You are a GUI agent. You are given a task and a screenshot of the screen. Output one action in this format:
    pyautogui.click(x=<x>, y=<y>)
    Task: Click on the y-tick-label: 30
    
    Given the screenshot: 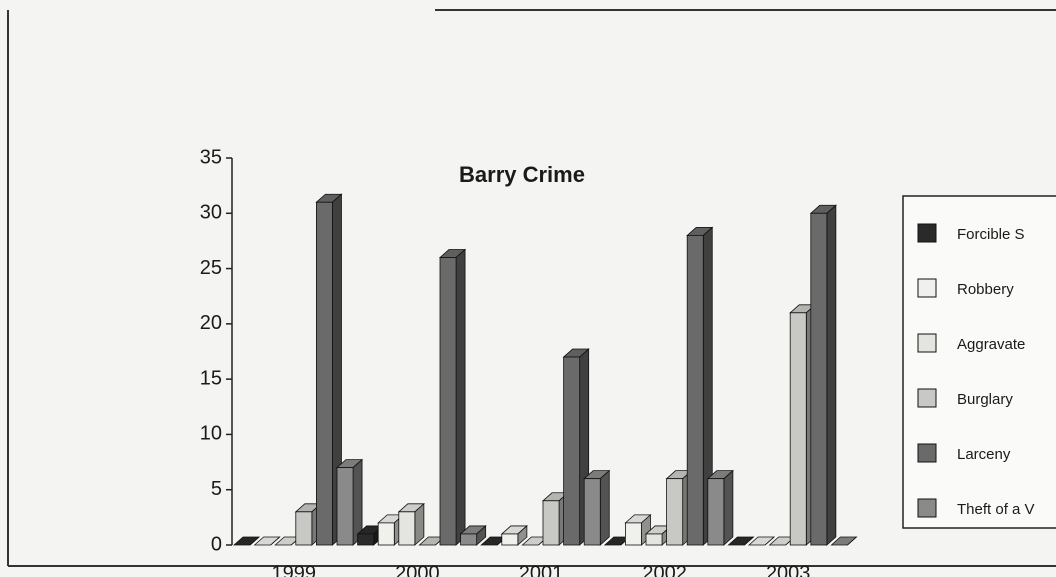 What is the action you would take?
    pyautogui.click(x=211, y=213)
    